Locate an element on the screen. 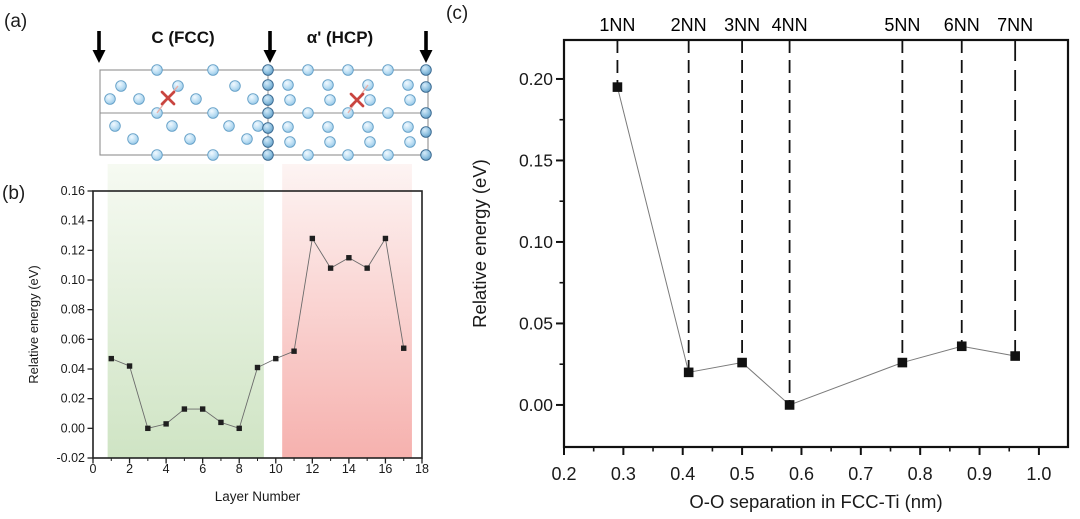 The width and height of the screenshot is (1080, 519). y-tick-label: 0.15 is located at coordinates (536, 160).